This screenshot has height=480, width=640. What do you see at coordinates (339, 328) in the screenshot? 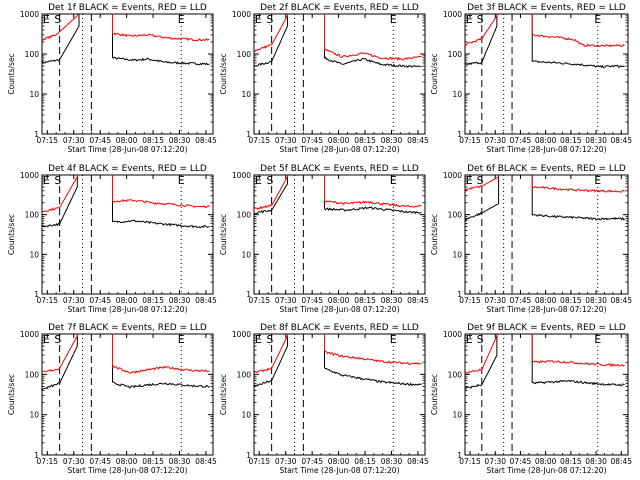
I see `chart-title: Det 8f BLACK = Events, RED = LLD` at bounding box center [339, 328].